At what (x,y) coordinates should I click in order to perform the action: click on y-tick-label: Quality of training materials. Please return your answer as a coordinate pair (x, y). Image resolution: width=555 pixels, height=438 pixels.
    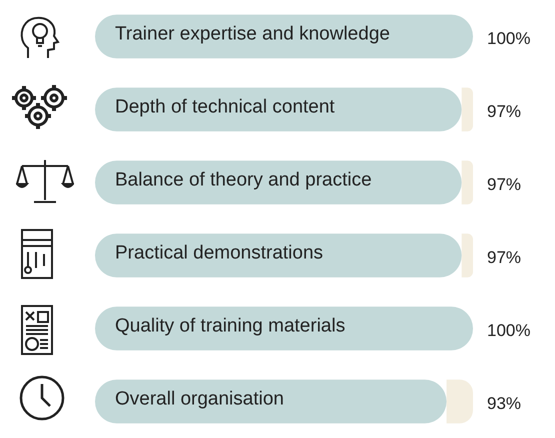
    Looking at the image, I should click on (230, 326).